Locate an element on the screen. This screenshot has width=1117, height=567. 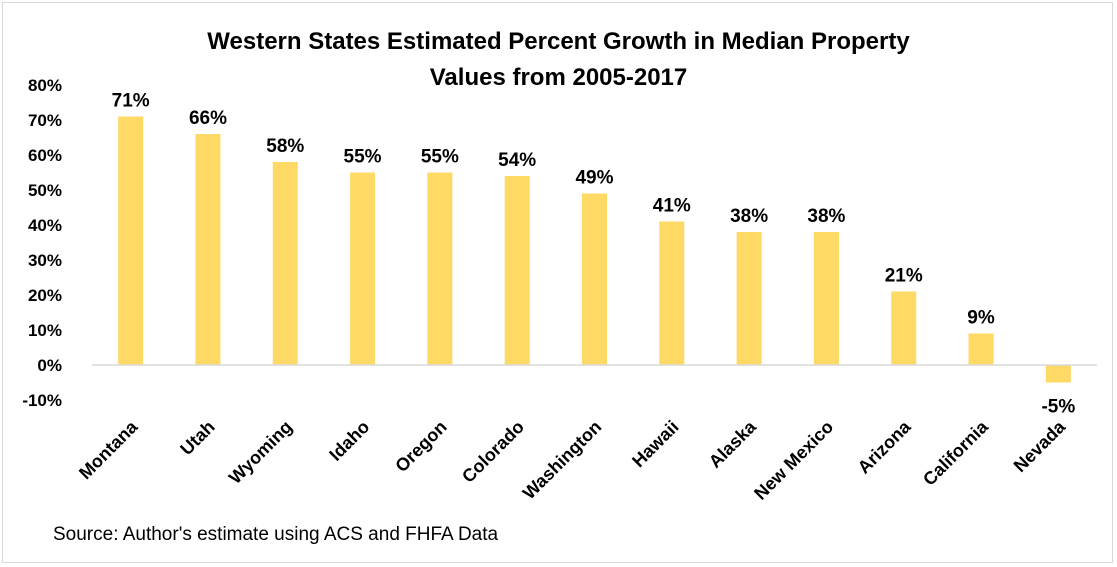
y-tick-label: 10% is located at coordinates (45, 330).